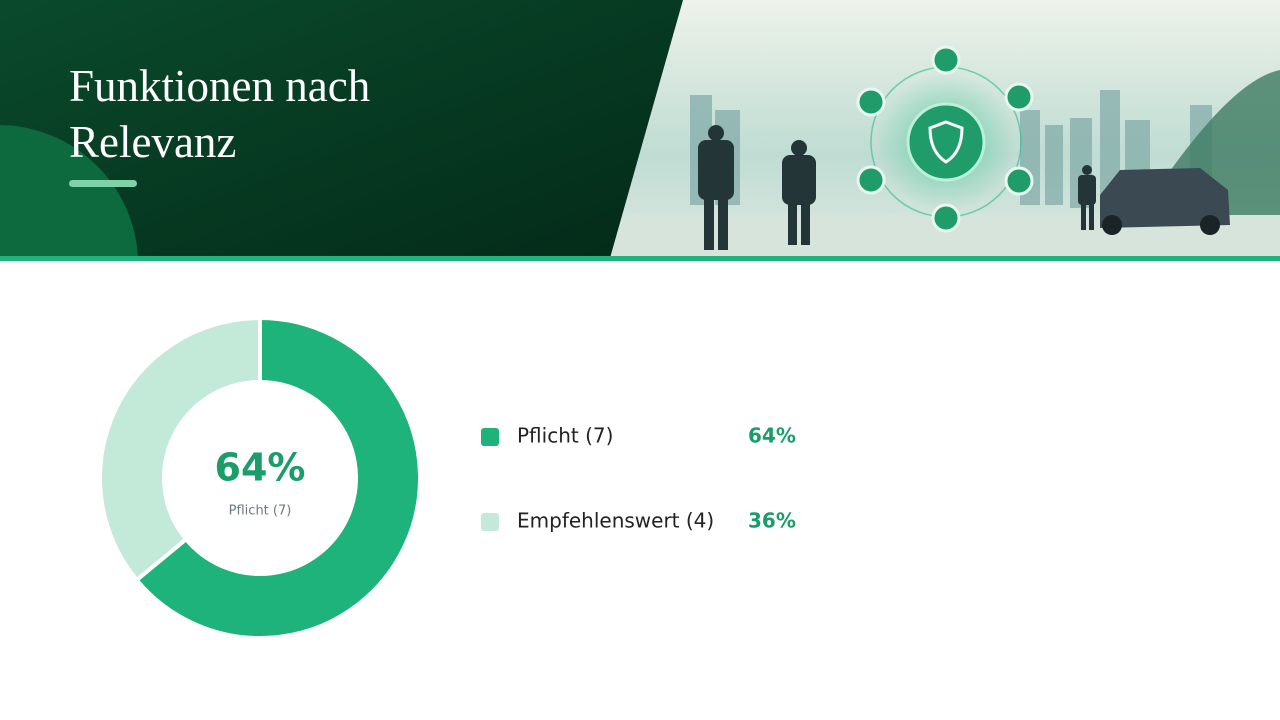 Image resolution: width=1280 pixels, height=720 pixels. What do you see at coordinates (615, 521) in the screenshot?
I see `legend-label: Empfehlenswert (4)` at bounding box center [615, 521].